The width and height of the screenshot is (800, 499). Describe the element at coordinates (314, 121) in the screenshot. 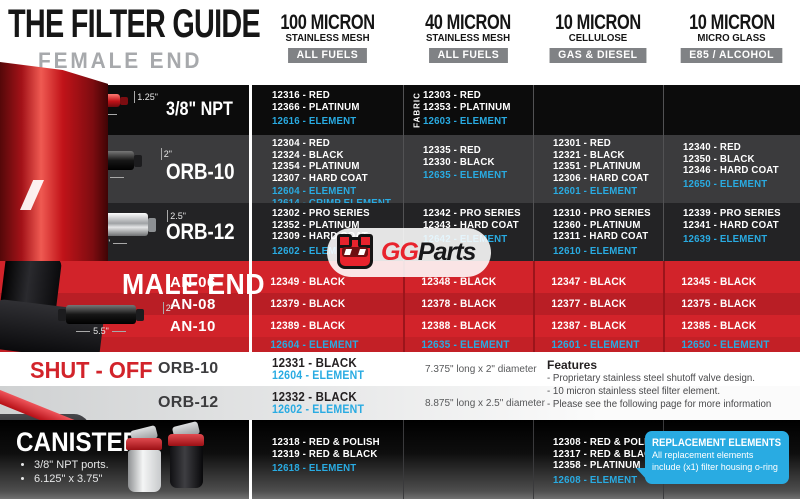

I see `element-number: 12616 - ELEMENT` at that location.